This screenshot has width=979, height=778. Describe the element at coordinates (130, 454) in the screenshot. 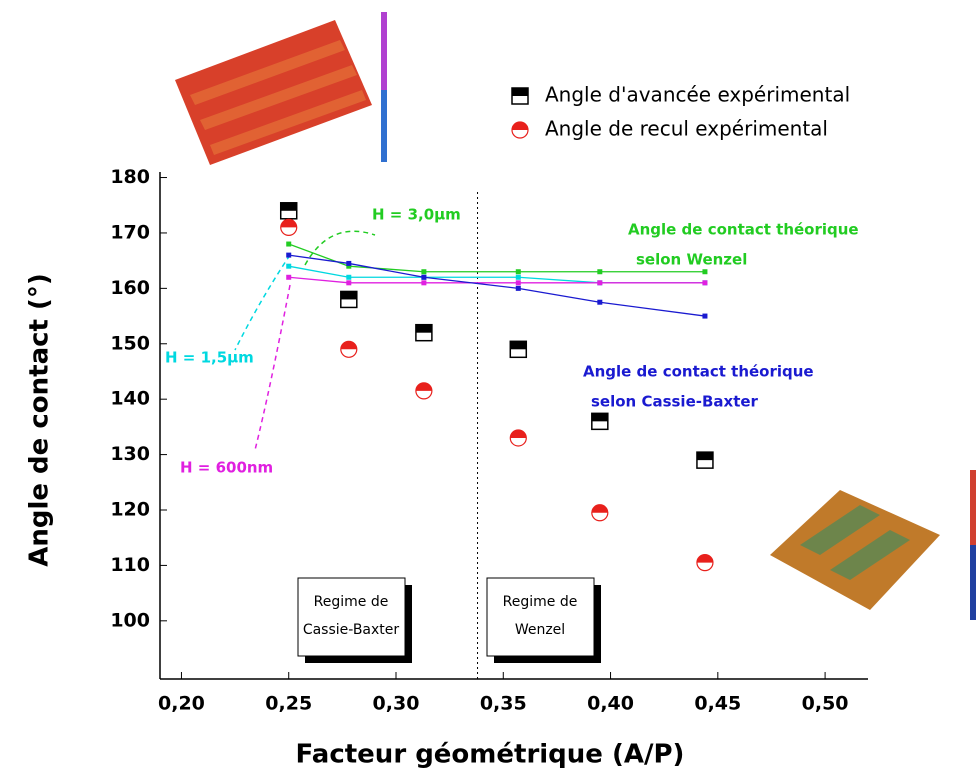

I see `y-tick-label: 130` at that location.